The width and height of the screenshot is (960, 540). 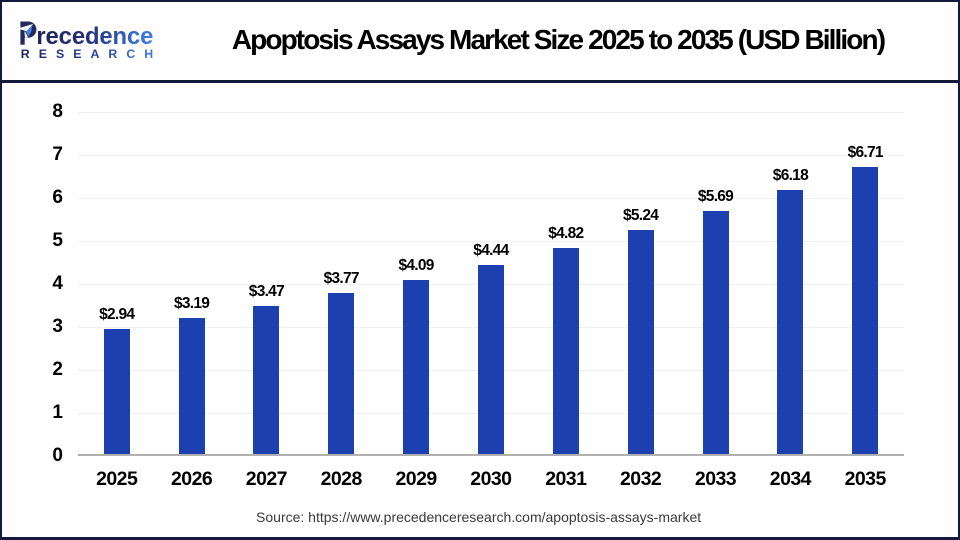 What do you see at coordinates (91, 54) in the screenshot?
I see `svg-text: RESEARCH` at bounding box center [91, 54].